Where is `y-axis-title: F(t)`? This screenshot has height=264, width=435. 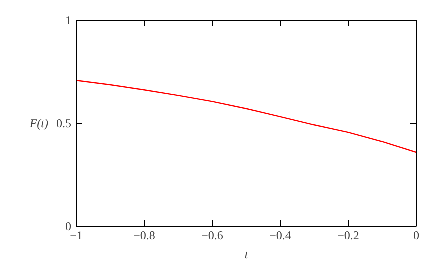
y-axis-title: F(t) is located at coordinates (38, 123).